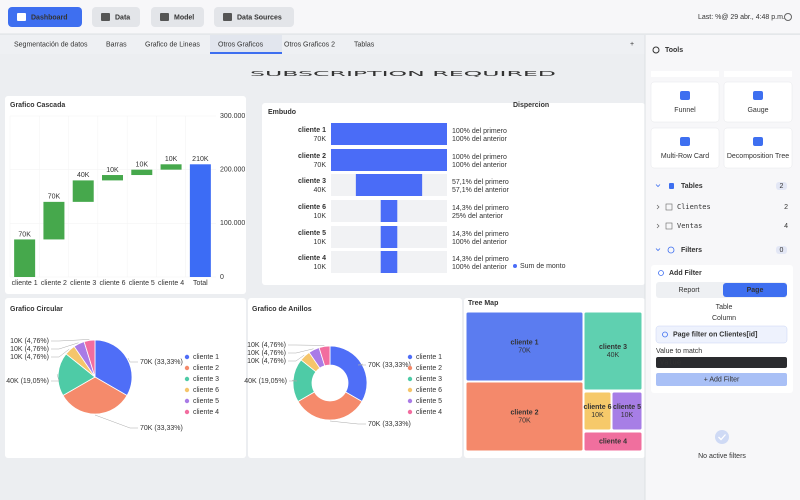 This screenshot has width=800, height=500. What do you see at coordinates (51, 44) in the screenshot?
I see `tab: Segmentación de datos` at bounding box center [51, 44].